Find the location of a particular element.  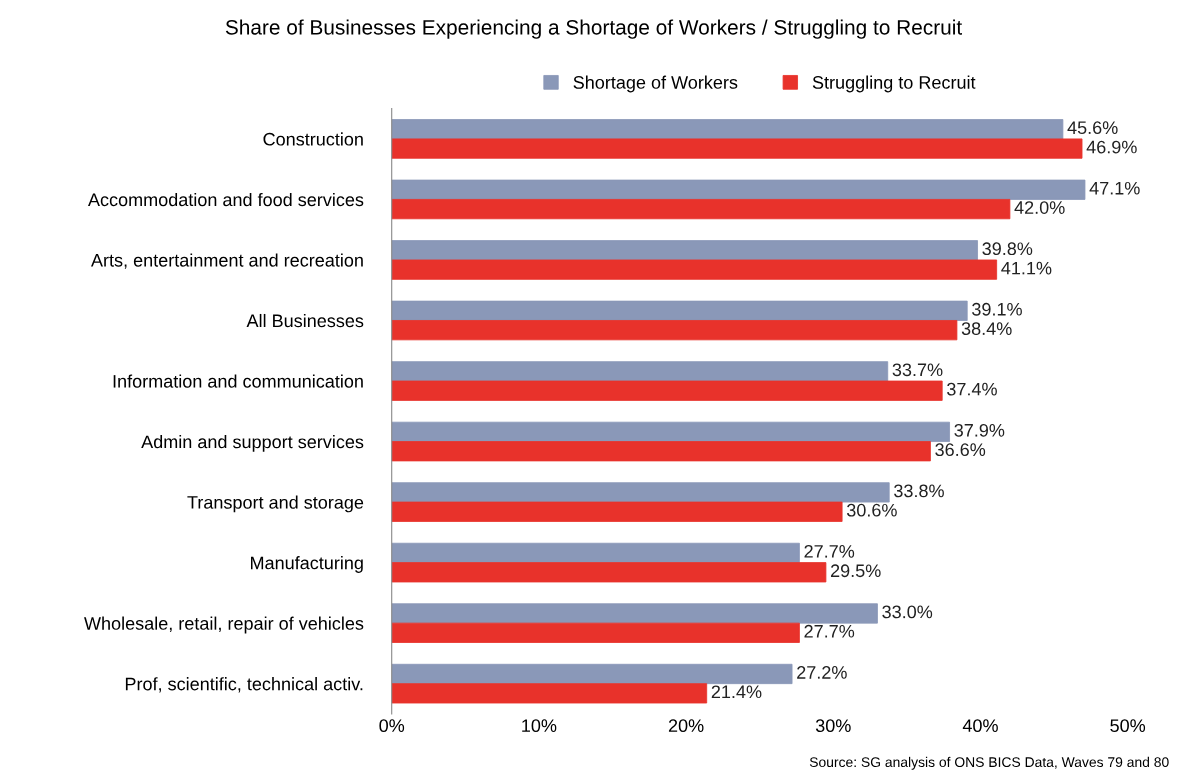

data-label: 39.1% is located at coordinates (997, 309).